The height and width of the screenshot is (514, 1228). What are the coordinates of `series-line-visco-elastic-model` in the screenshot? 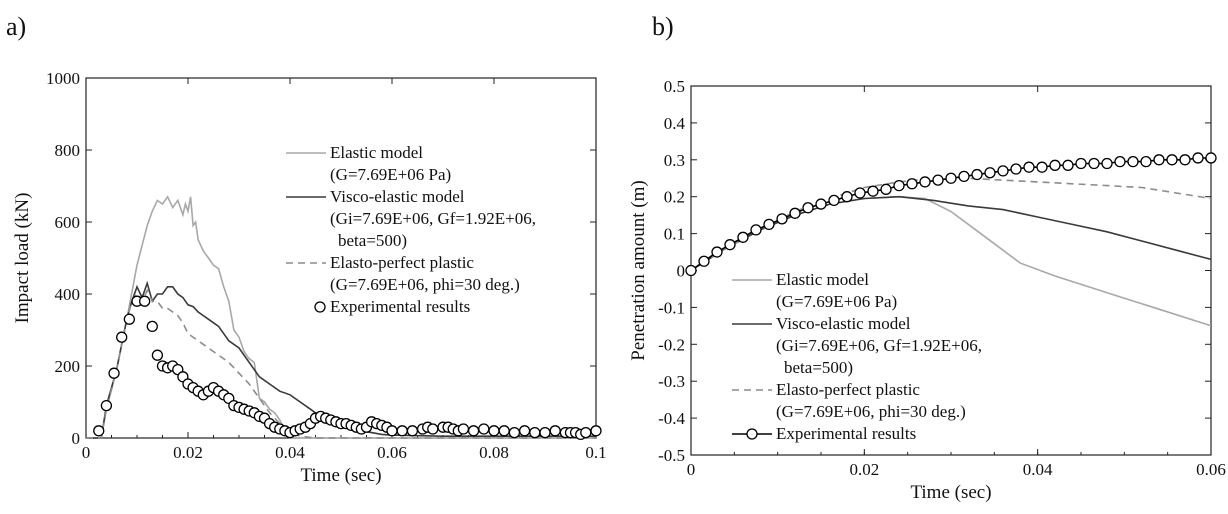 It's located at (951, 233).